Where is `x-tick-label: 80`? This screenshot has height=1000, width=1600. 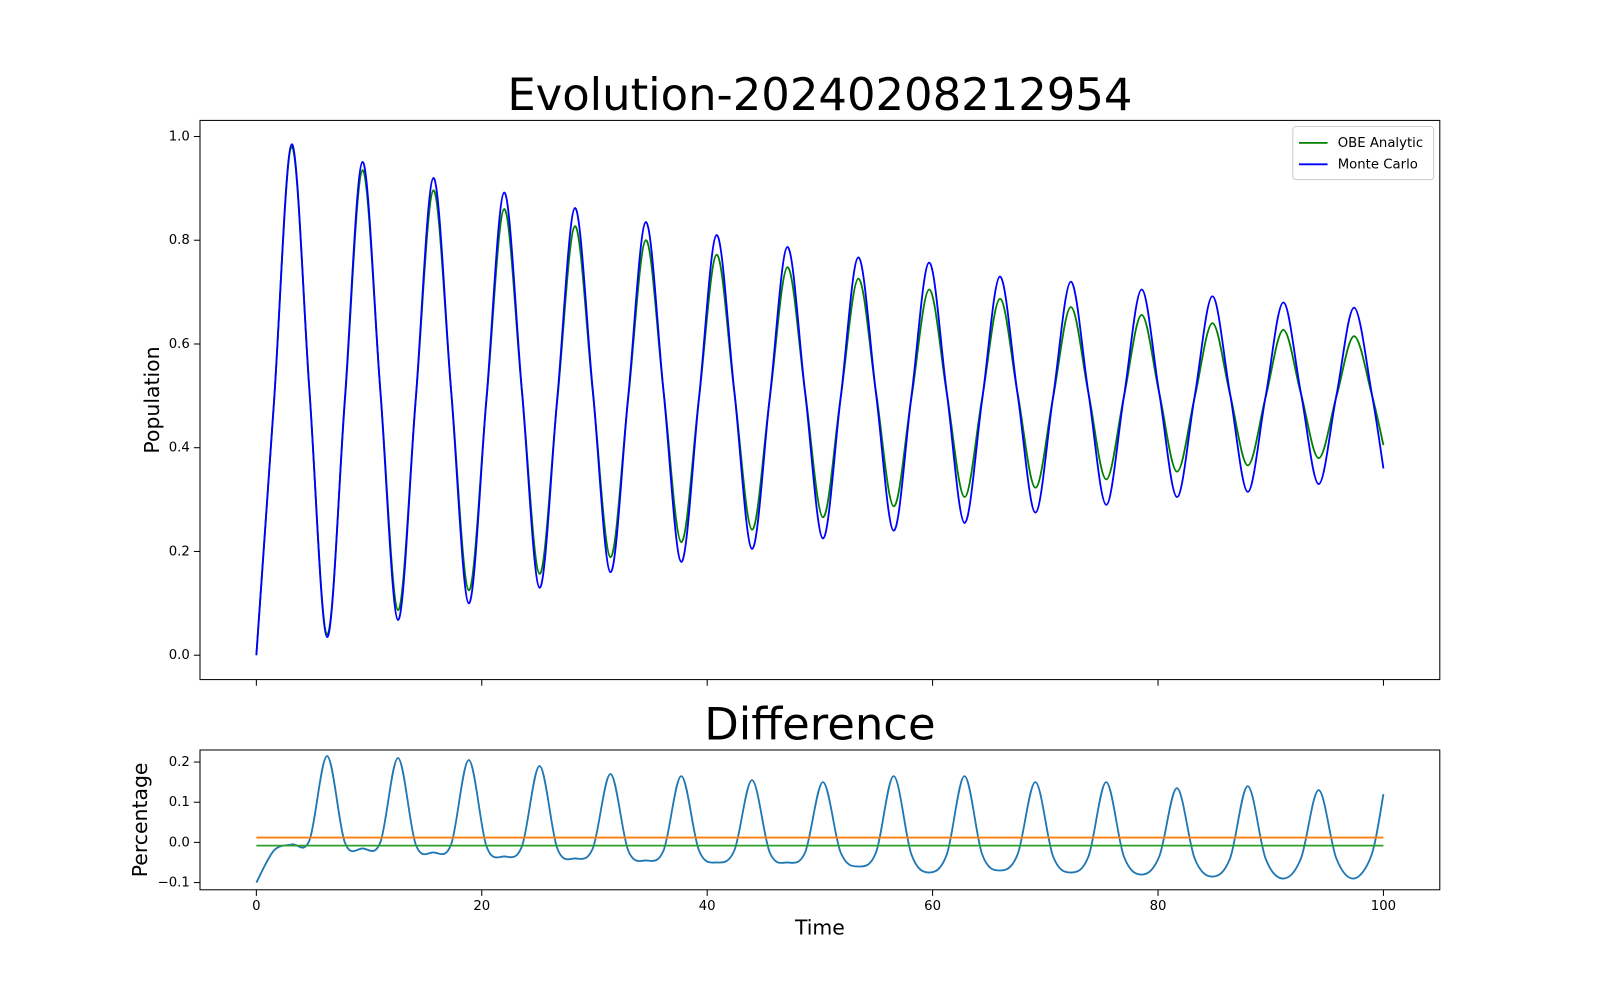 x-tick-label: 80 is located at coordinates (1158, 906).